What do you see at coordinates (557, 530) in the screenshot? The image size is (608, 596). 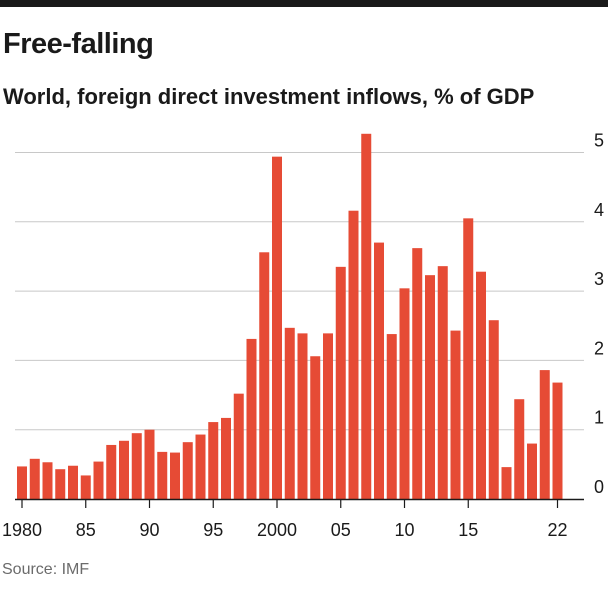 I see `x-tick-label: 22` at bounding box center [557, 530].